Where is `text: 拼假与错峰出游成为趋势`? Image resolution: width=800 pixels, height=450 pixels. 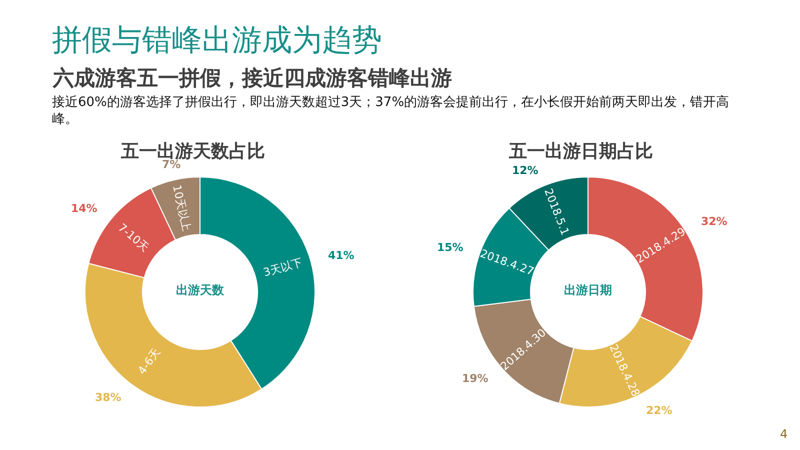
text: 拼假与错峰出游成为趋势 is located at coordinates (217, 40).